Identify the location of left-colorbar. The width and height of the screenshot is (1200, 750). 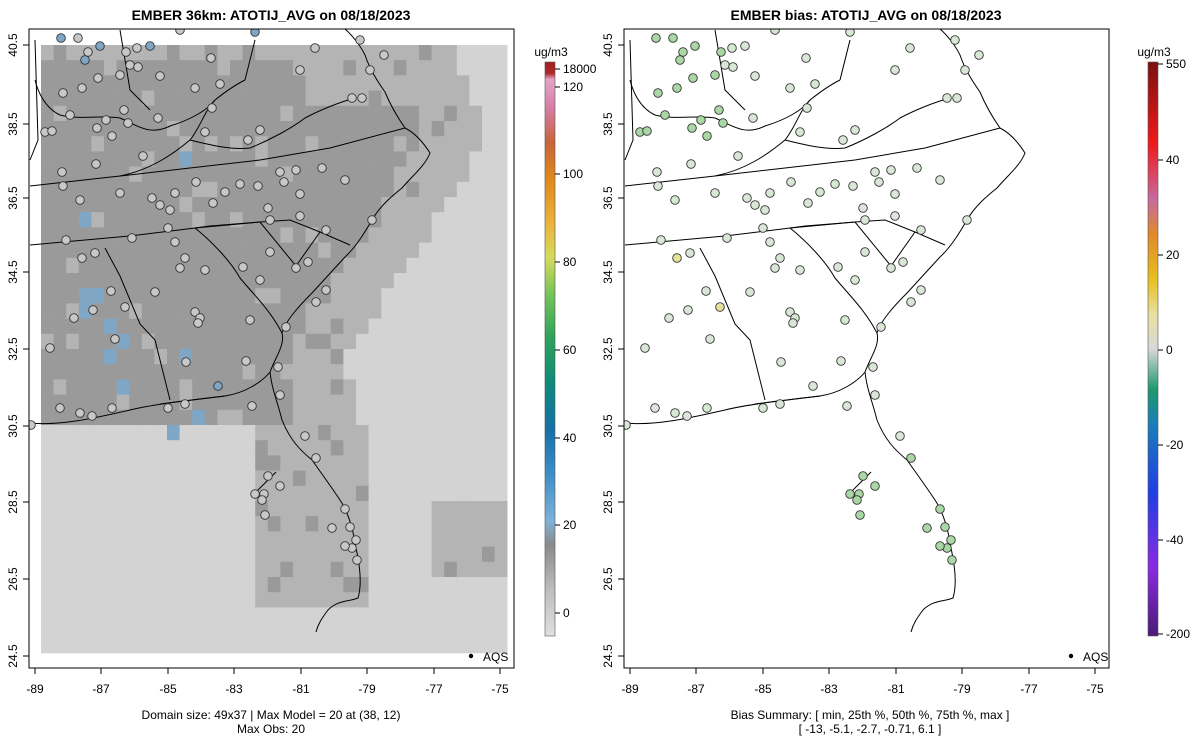
(550, 349).